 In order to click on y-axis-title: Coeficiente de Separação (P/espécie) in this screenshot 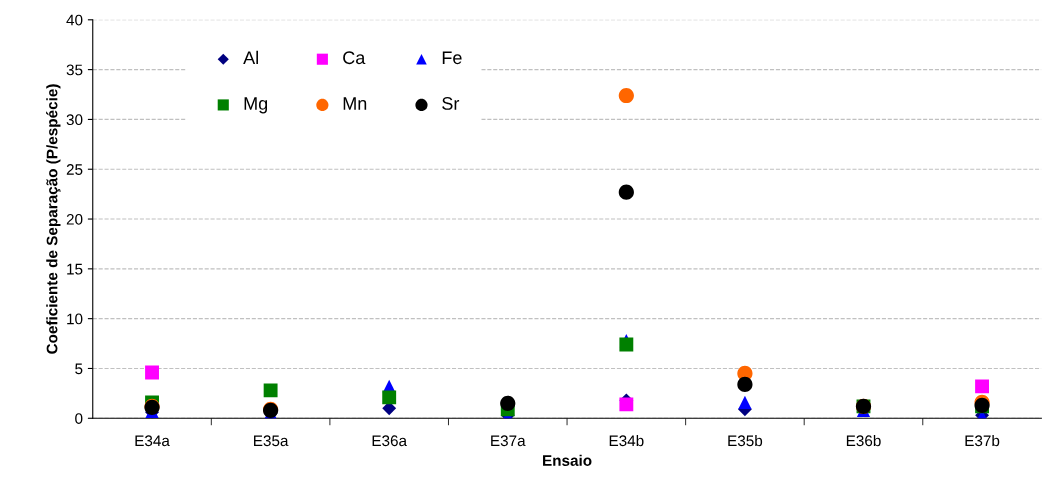, I will do `click(53, 219)`.